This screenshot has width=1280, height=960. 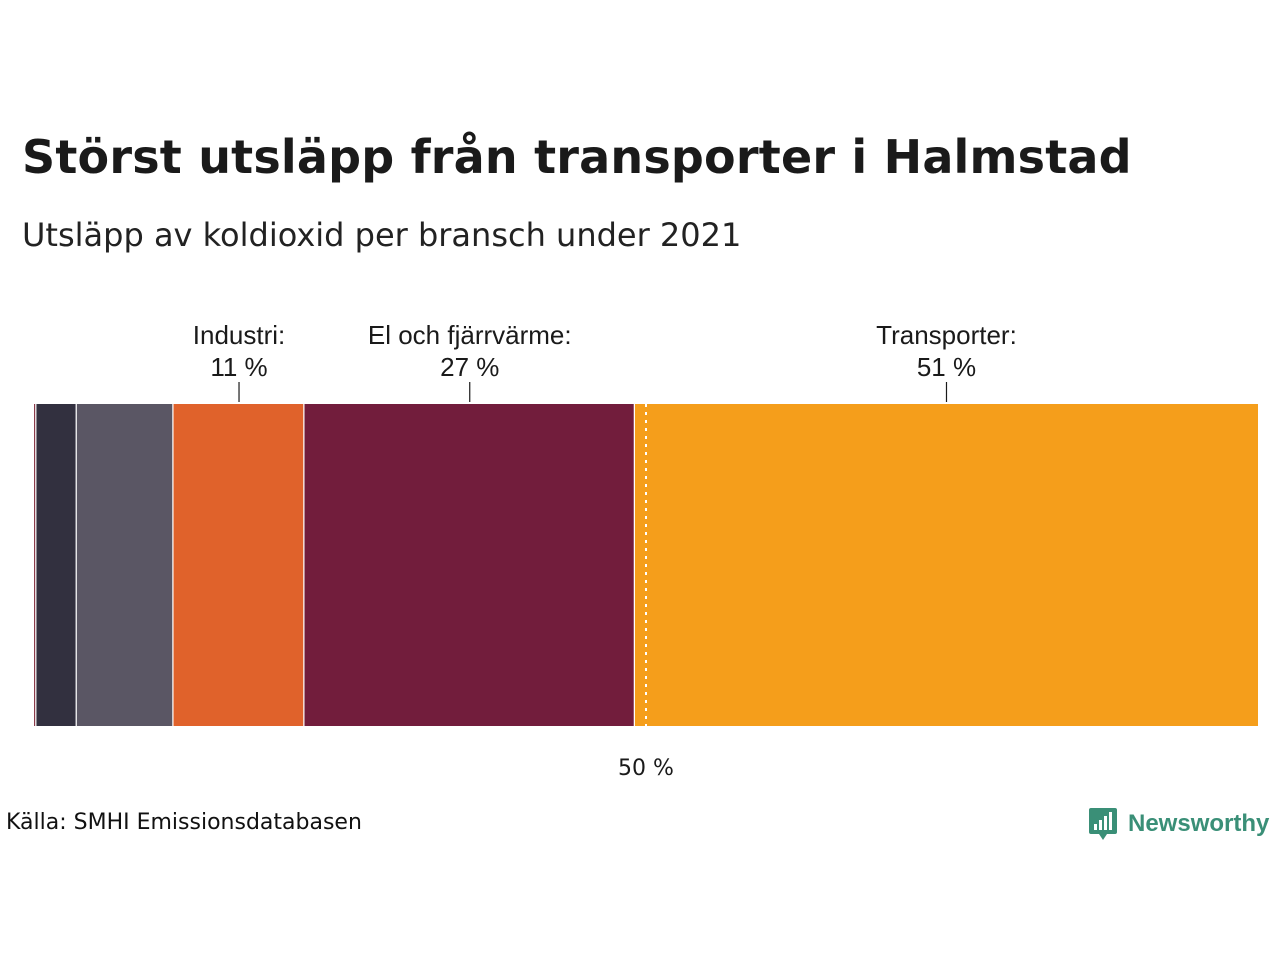 I want to click on segment-value-label-5: 51 %, so click(x=946, y=367).